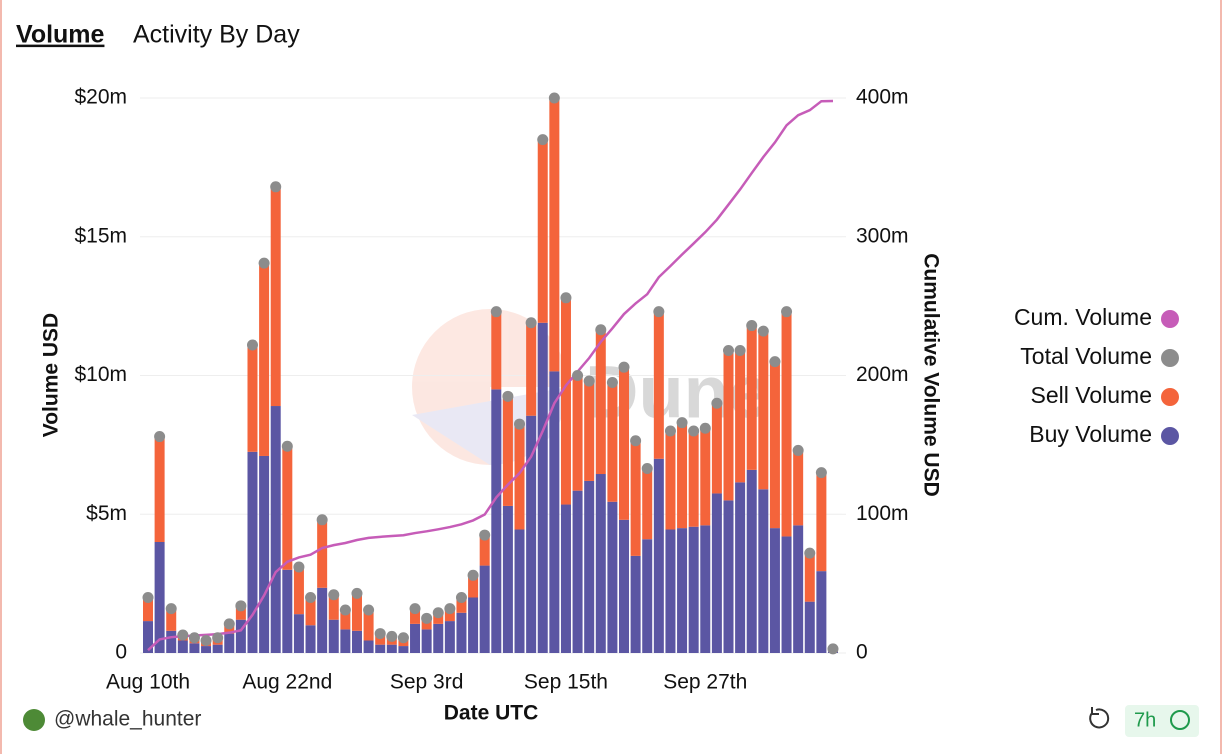 The image size is (1224, 754). What do you see at coordinates (34, 720) in the screenshot?
I see `avatar` at bounding box center [34, 720].